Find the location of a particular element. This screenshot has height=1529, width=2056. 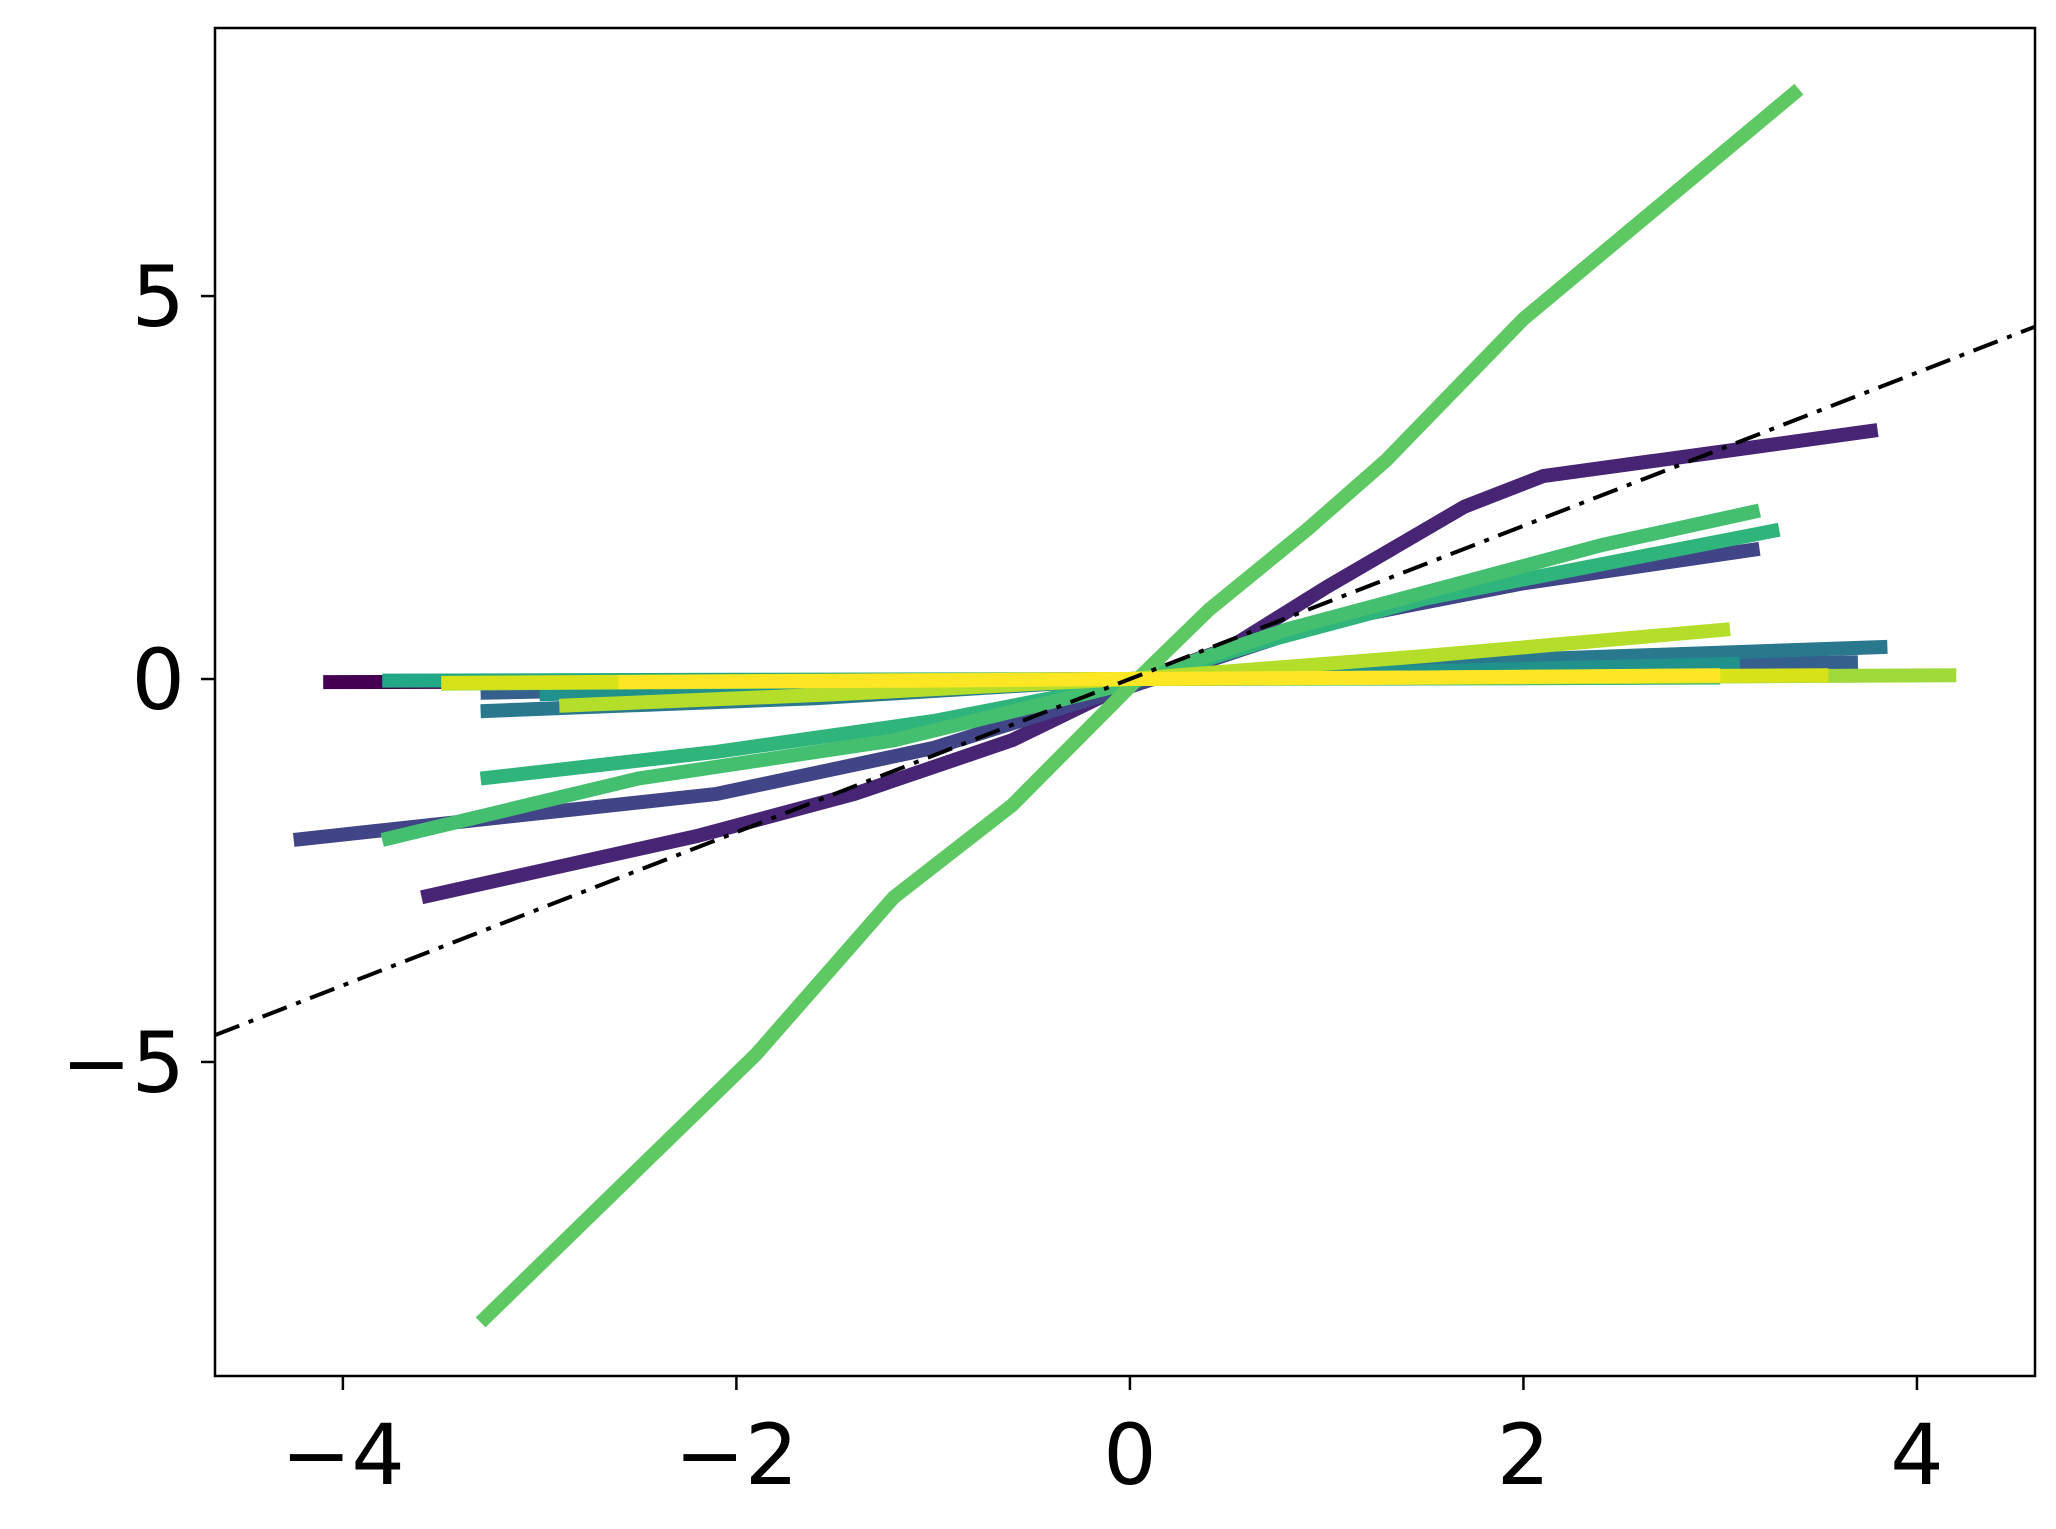

x-tick-label: 0 is located at coordinates (1129, 1455).